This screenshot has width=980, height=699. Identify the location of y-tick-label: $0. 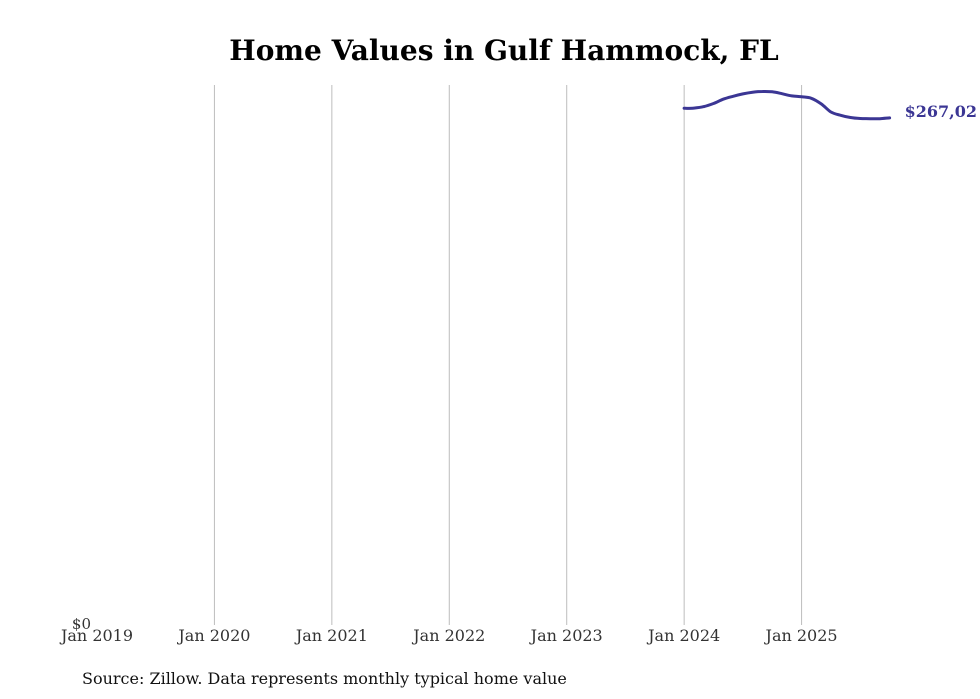
(81, 624).